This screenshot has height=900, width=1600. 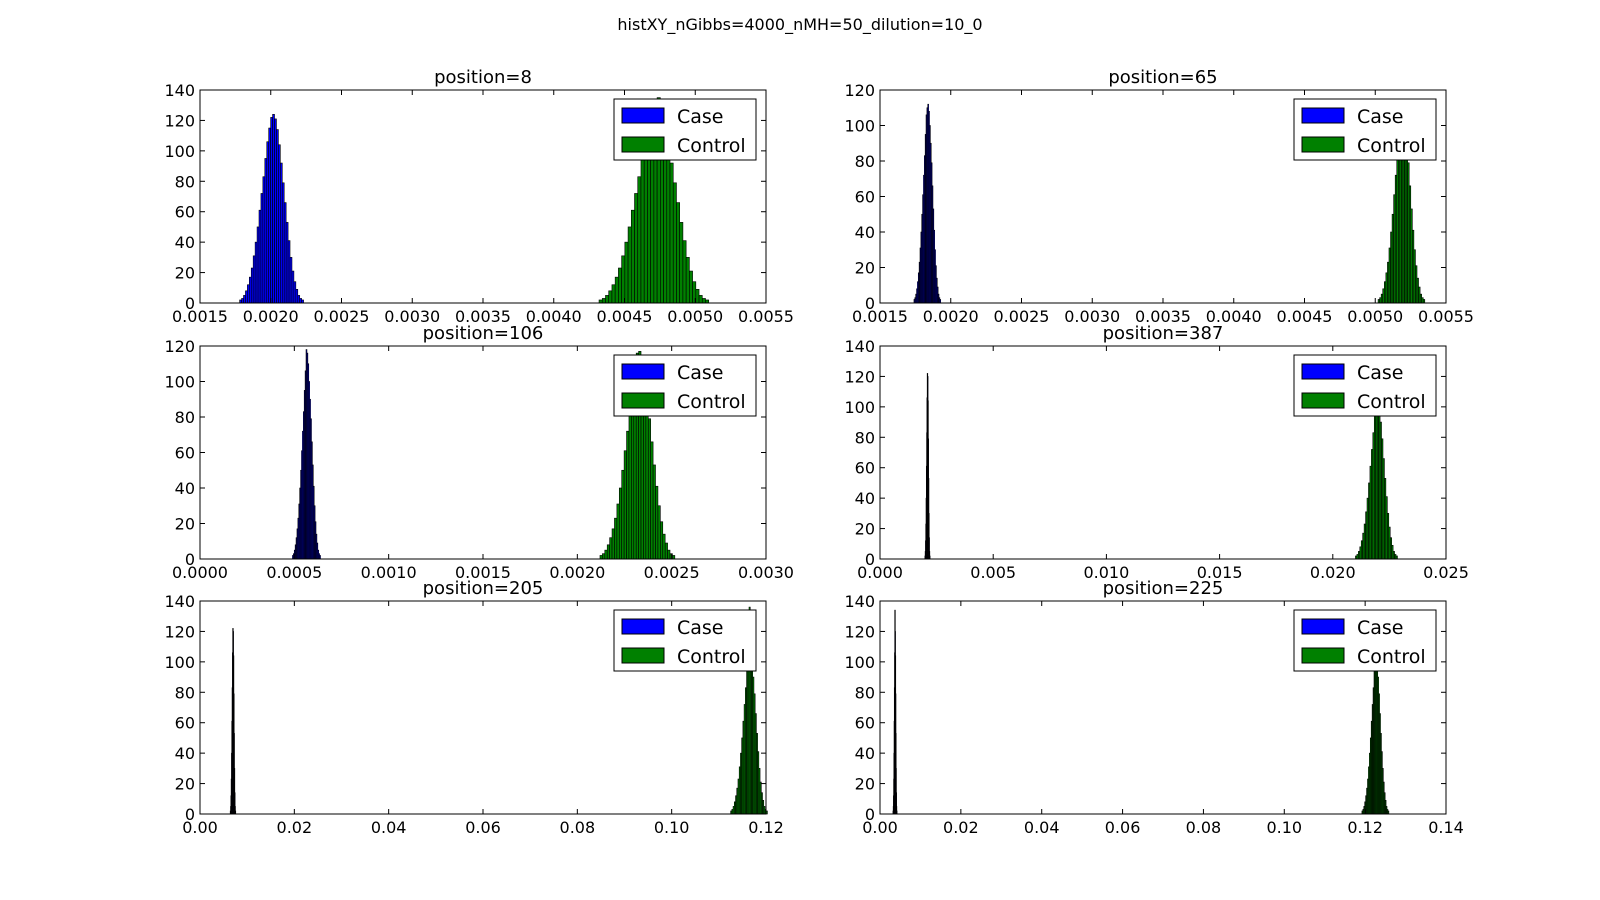 What do you see at coordinates (1163, 316) in the screenshot?
I see `x-tick-label: 0.0035` at bounding box center [1163, 316].